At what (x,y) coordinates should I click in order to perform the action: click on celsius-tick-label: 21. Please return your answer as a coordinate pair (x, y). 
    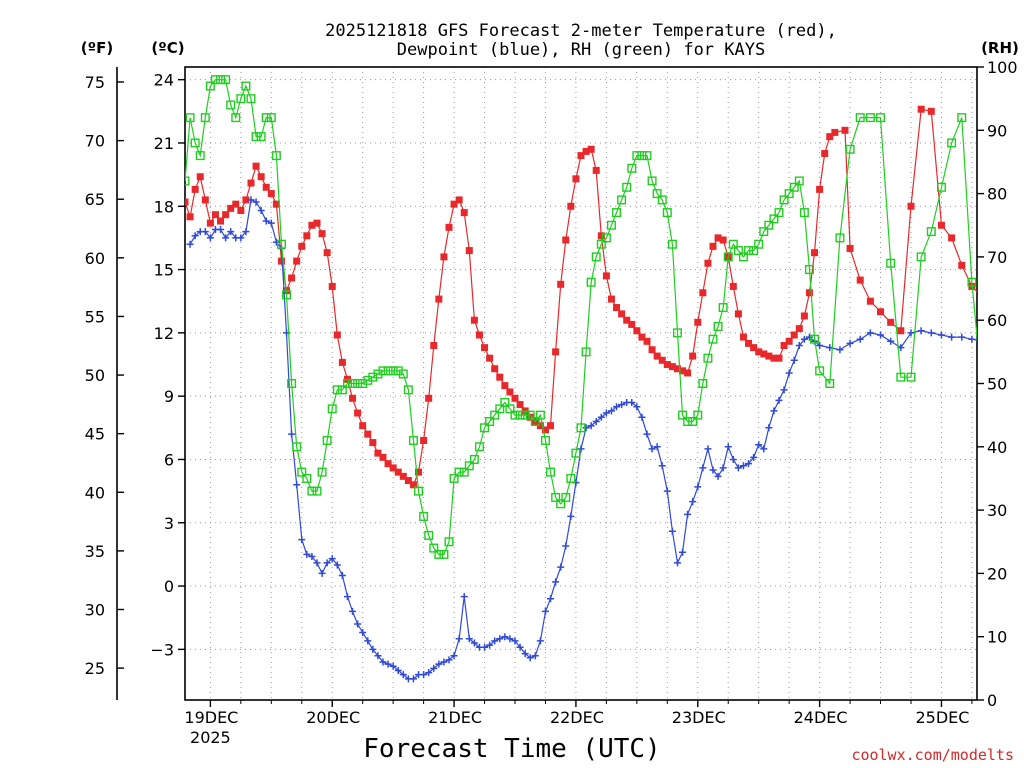
    Looking at the image, I should click on (164, 143).